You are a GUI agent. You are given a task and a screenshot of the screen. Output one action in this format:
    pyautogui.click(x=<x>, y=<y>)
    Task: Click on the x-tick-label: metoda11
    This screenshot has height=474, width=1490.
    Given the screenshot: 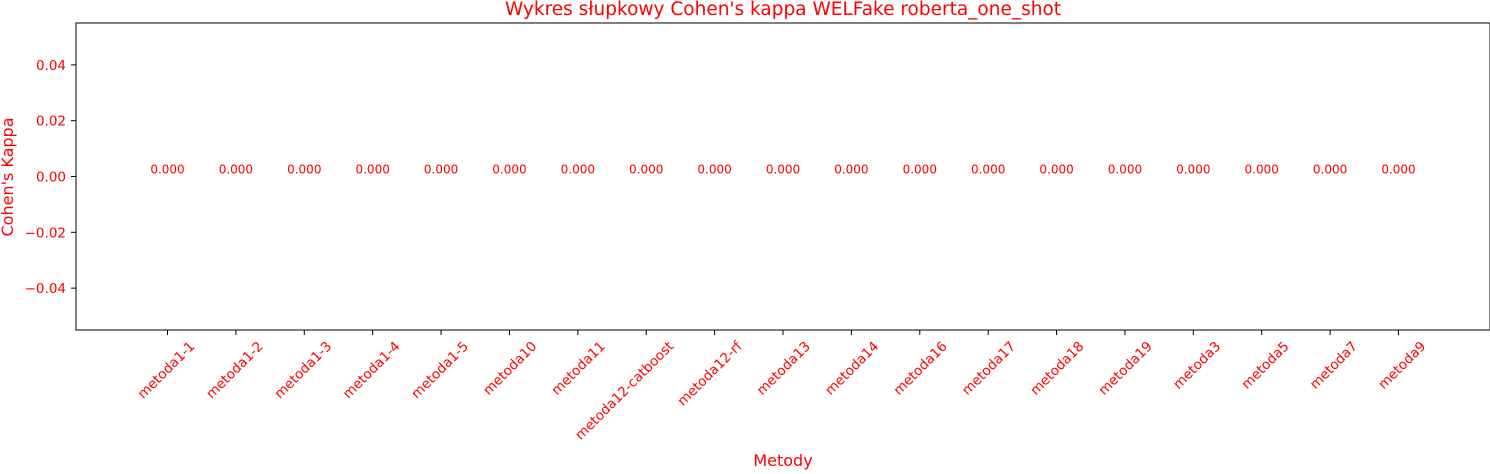 What is the action you would take?
    pyautogui.click(x=579, y=369)
    